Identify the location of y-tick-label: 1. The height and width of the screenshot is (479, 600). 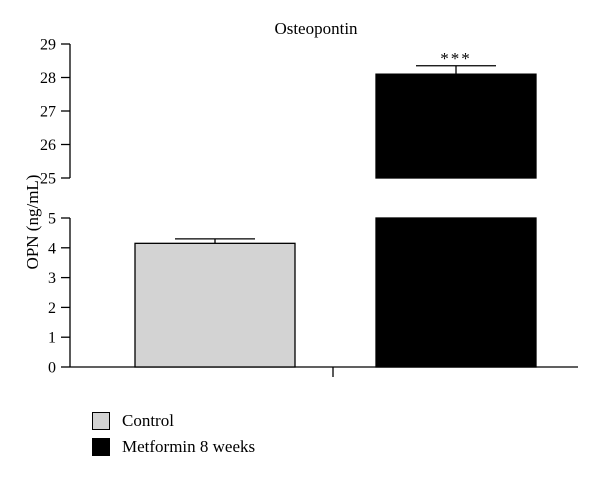
(52, 338).